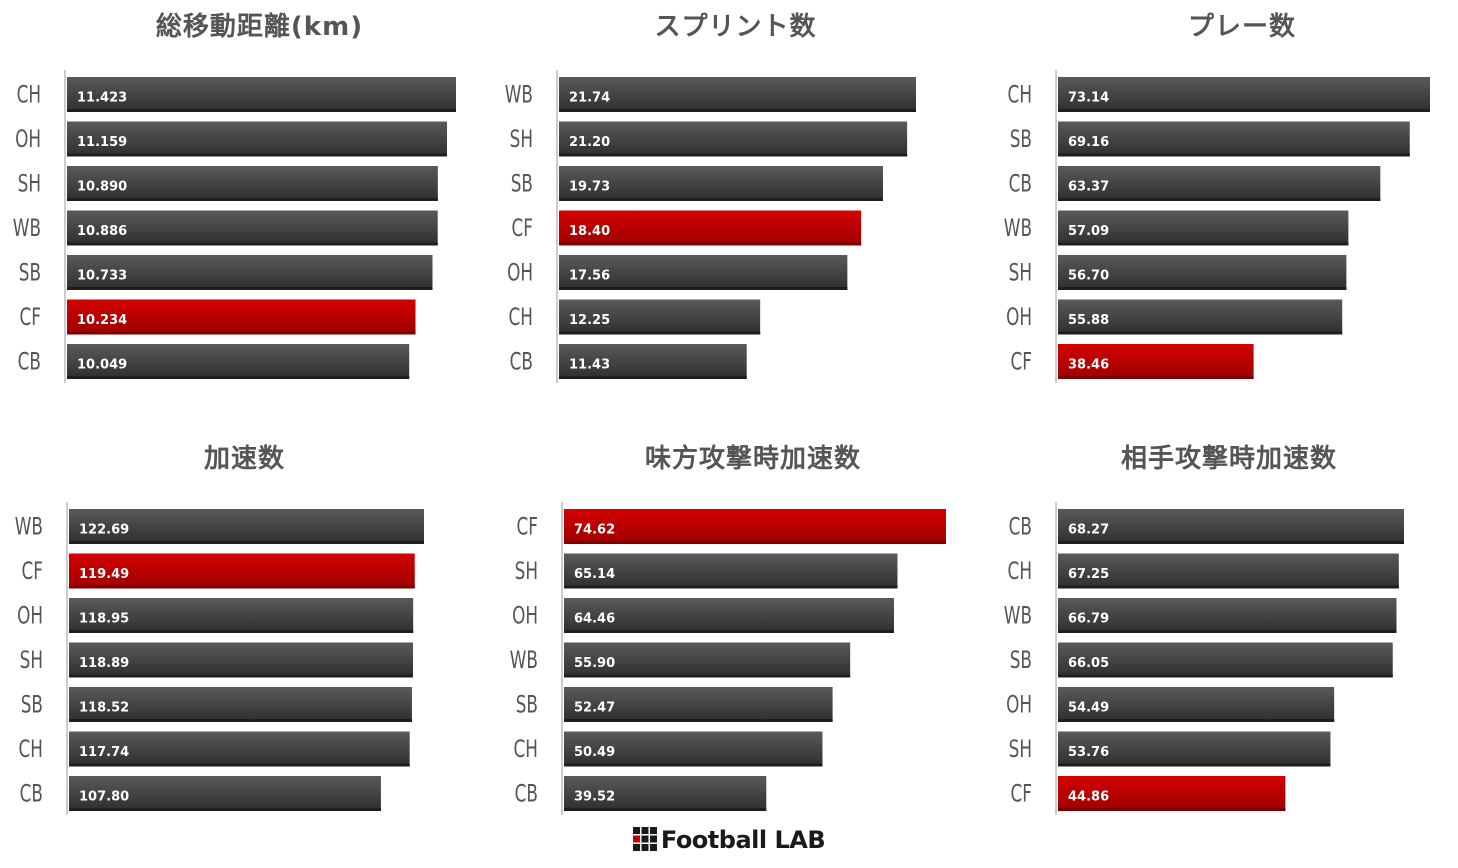 Image resolution: width=1458 pixels, height=868 pixels. Describe the element at coordinates (594, 663) in the screenshot. I see `value-label: 55.90` at that location.